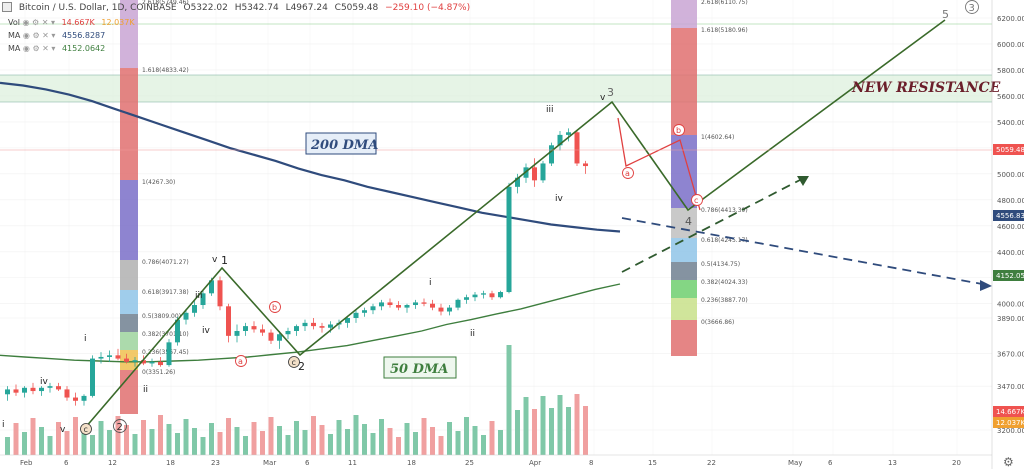  Describe the element at coordinates (63, 430) in the screenshot. I see `wave-v-1: v` at that location.